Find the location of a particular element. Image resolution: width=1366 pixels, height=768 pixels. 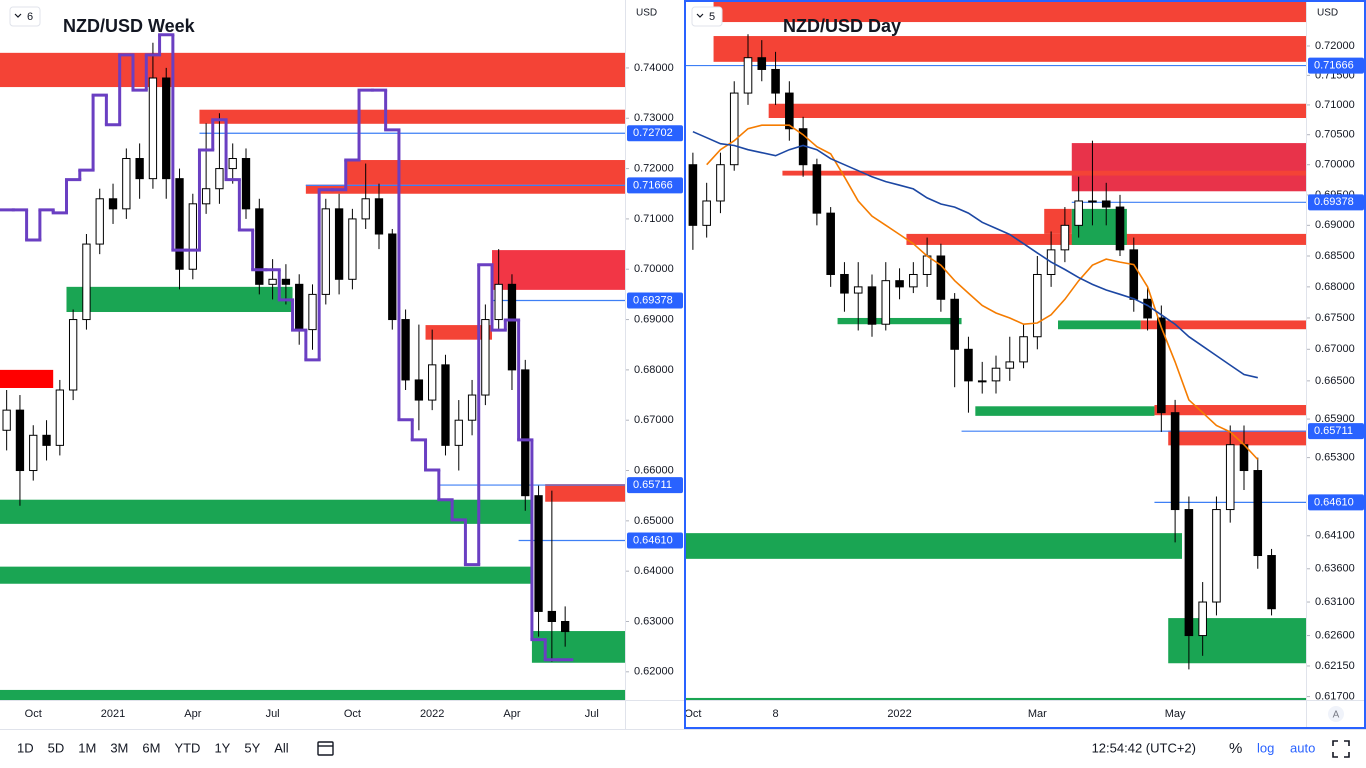

y-tick-label: 0.63600 is located at coordinates (1335, 569).